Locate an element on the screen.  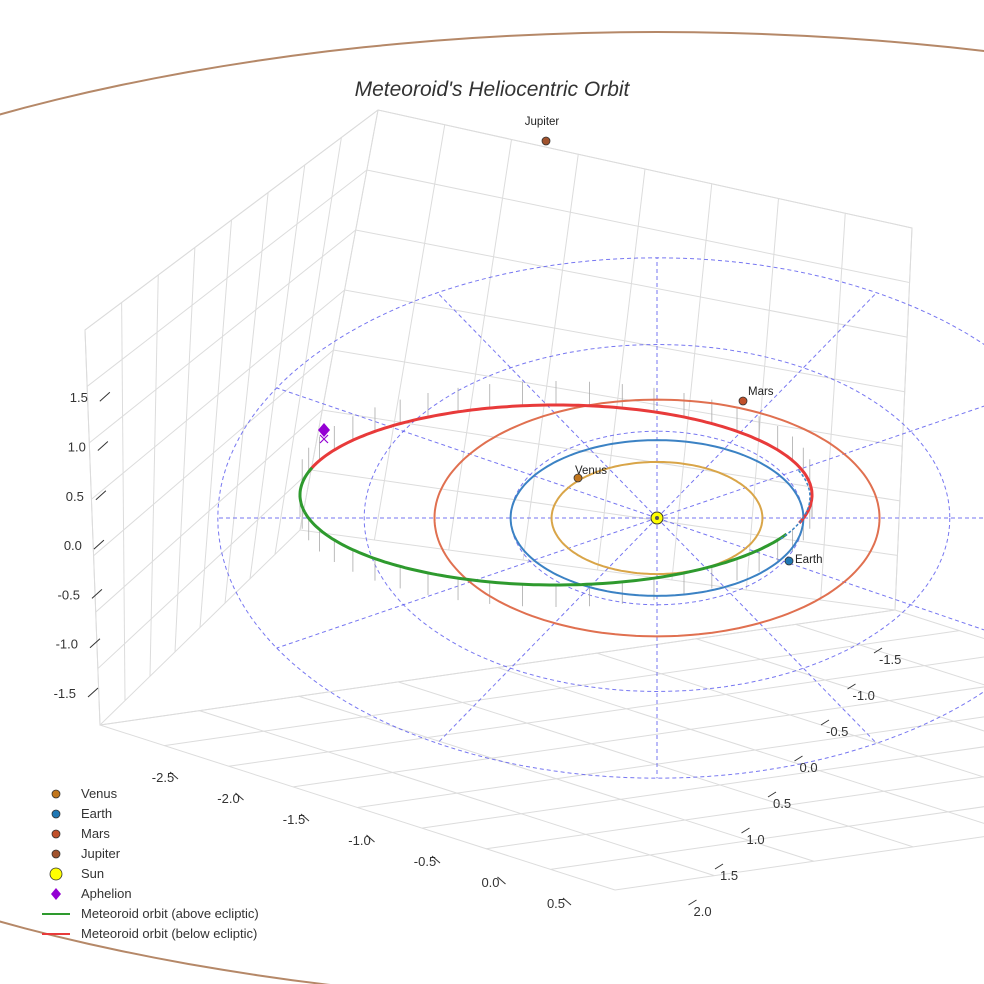
orbit-above-ecliptic is located at coordinates (545, 549).